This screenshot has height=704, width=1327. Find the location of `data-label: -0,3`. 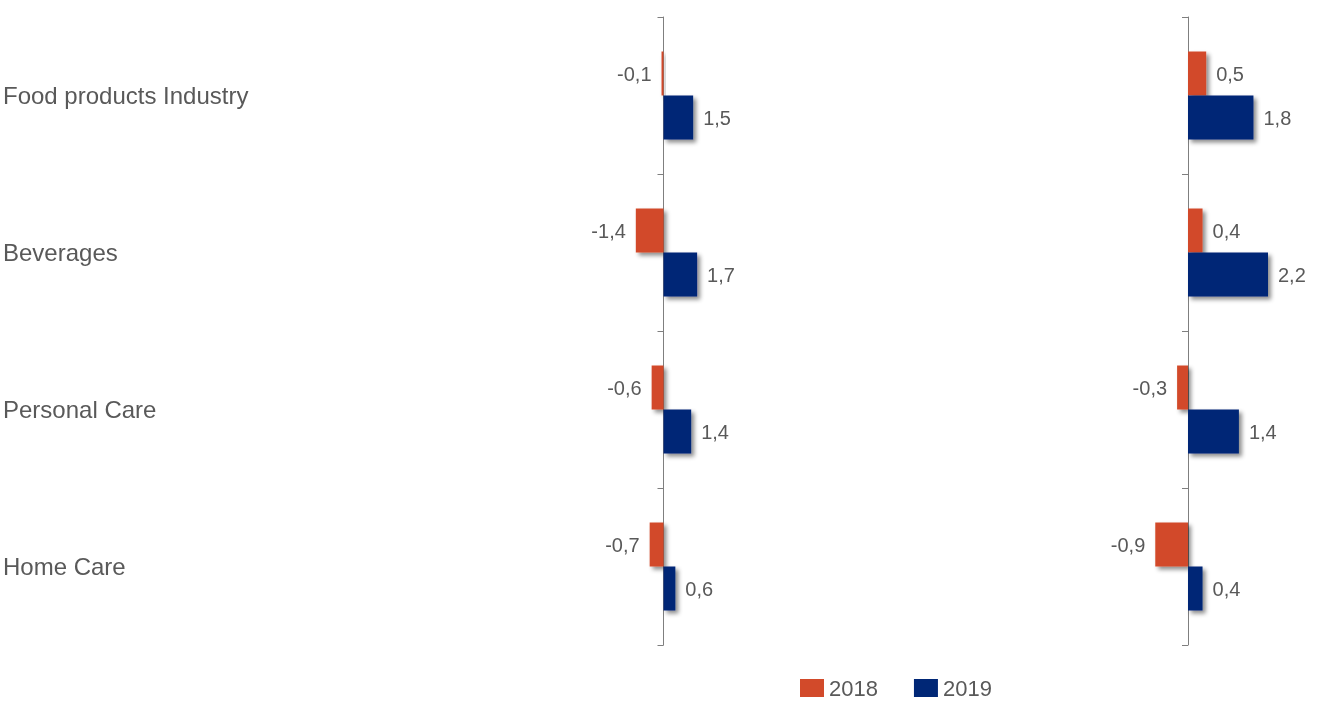

data-label: -0,3 is located at coordinates (1150, 387).